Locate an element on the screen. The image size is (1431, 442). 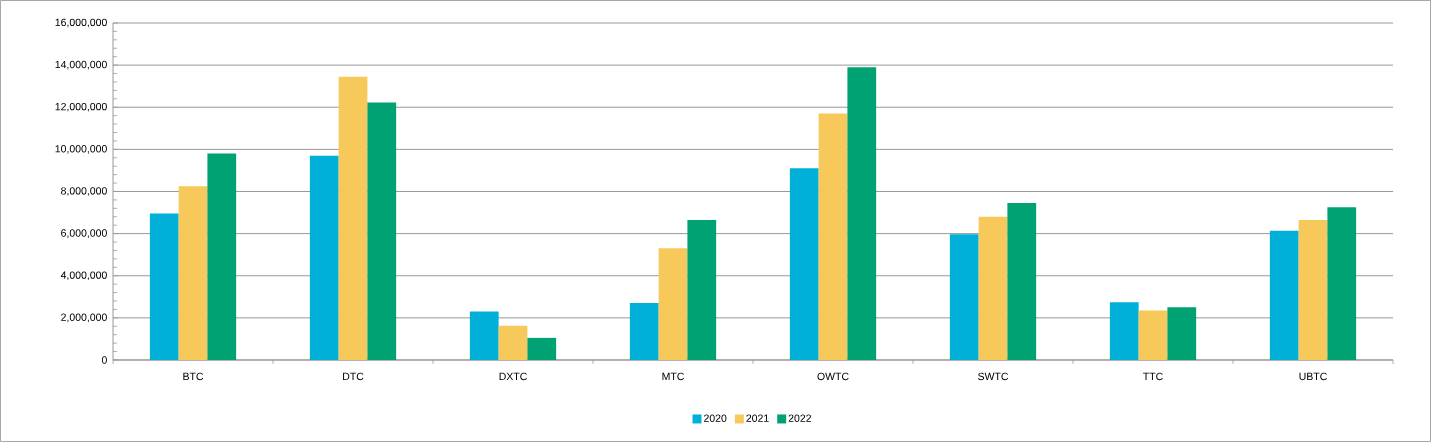
y-tick-label: 16,000,000 is located at coordinates (81, 23).